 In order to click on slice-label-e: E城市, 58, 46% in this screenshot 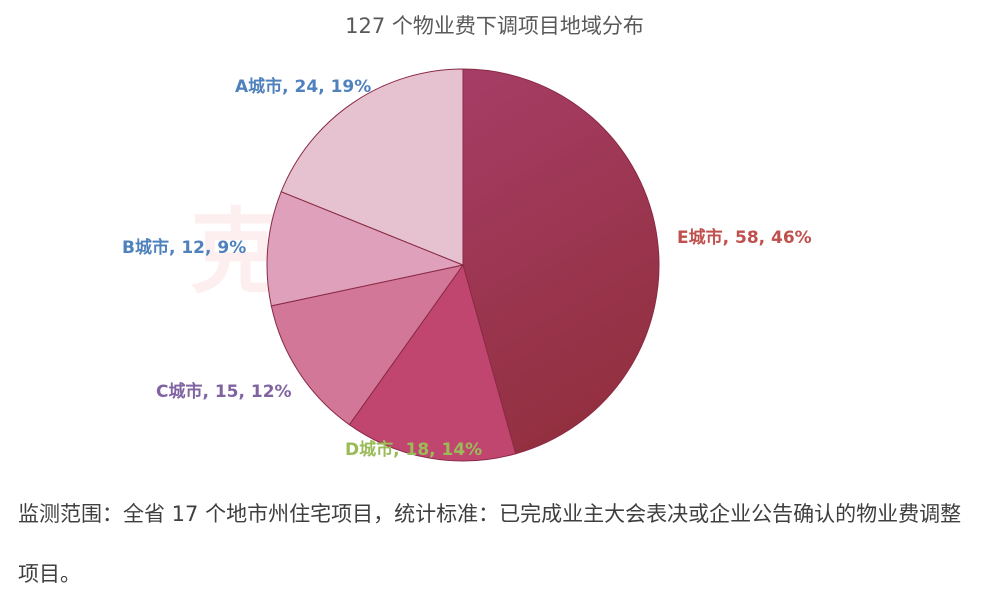, I will do `click(744, 237)`.